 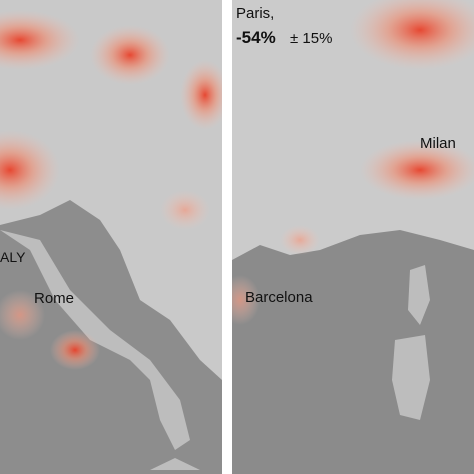 What do you see at coordinates (419, 295) in the screenshot?
I see `corsica` at bounding box center [419, 295].